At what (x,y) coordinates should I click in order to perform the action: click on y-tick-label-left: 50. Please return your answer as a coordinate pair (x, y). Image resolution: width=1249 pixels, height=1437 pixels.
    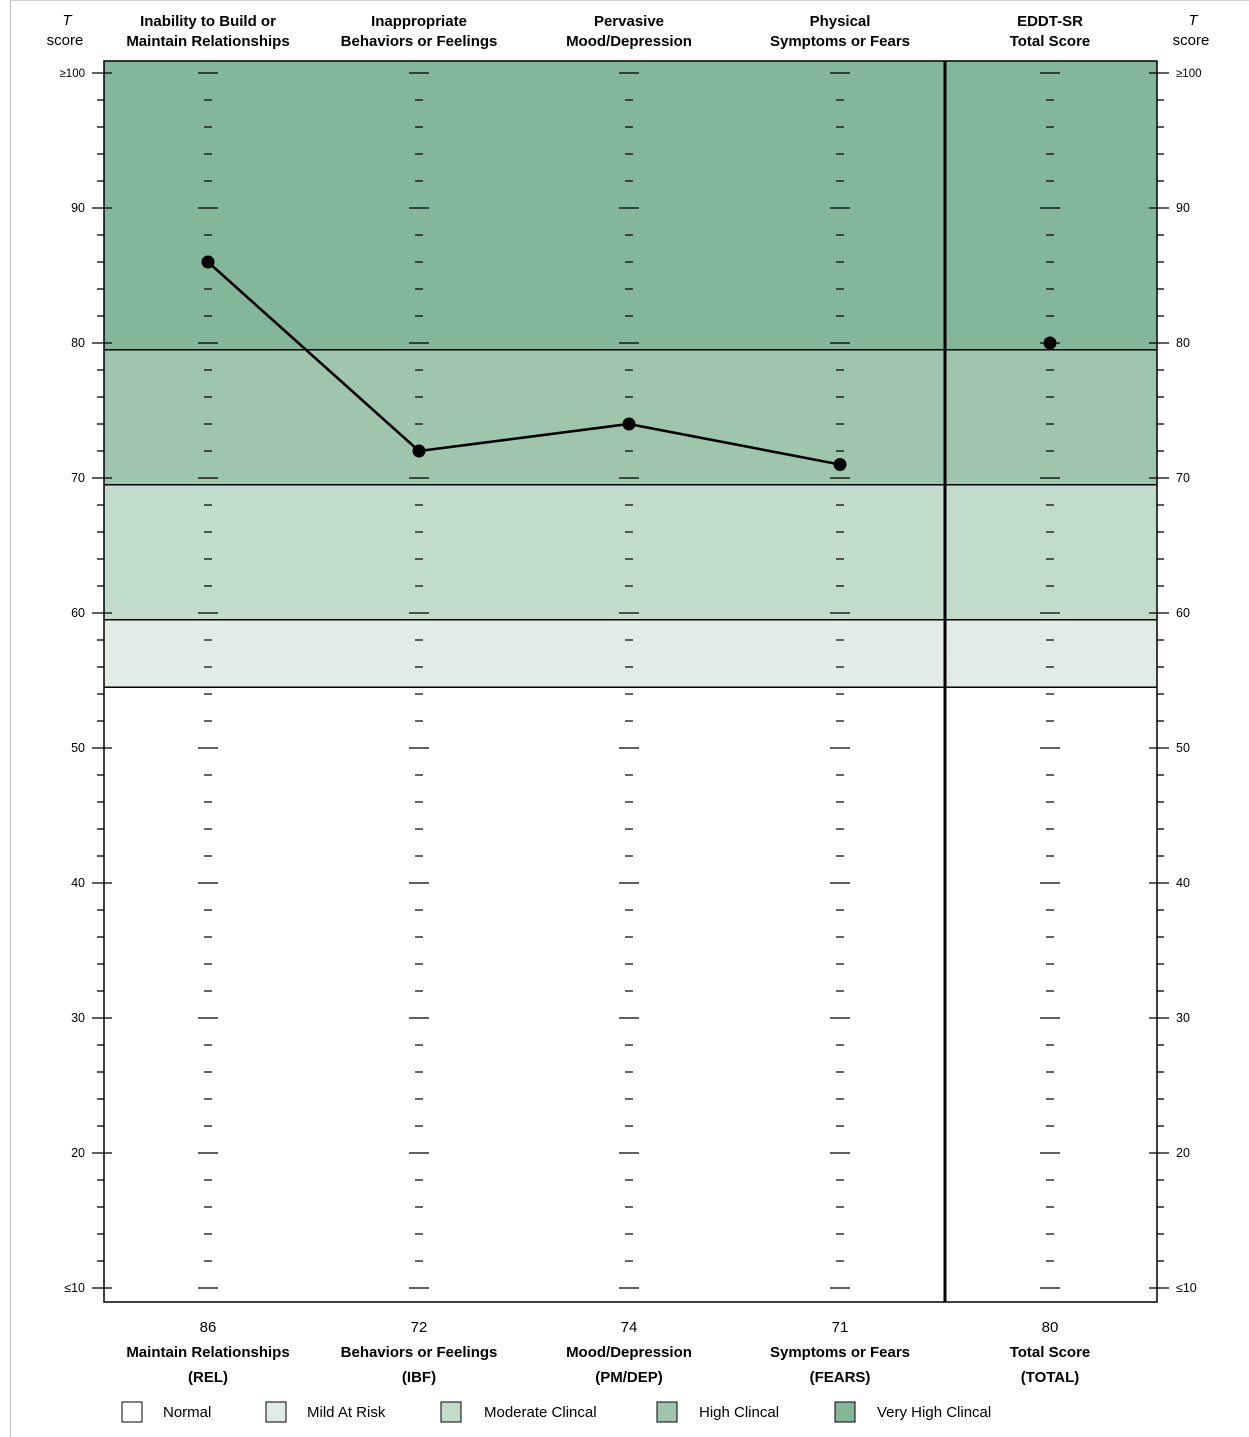
    Looking at the image, I should click on (78, 748).